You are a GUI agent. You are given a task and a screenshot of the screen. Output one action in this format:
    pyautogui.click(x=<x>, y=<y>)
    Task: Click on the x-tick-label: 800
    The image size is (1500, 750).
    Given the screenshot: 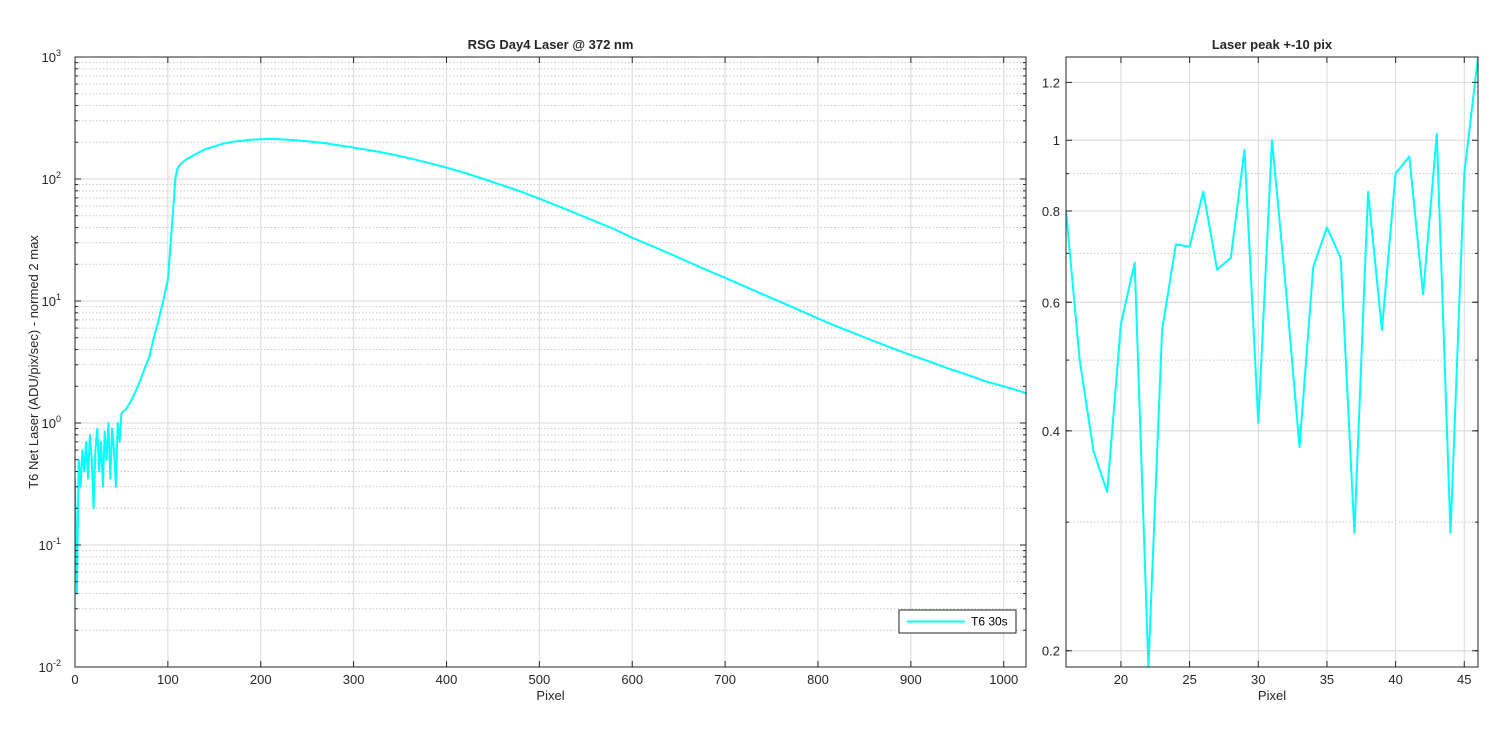 What is the action you would take?
    pyautogui.click(x=818, y=679)
    